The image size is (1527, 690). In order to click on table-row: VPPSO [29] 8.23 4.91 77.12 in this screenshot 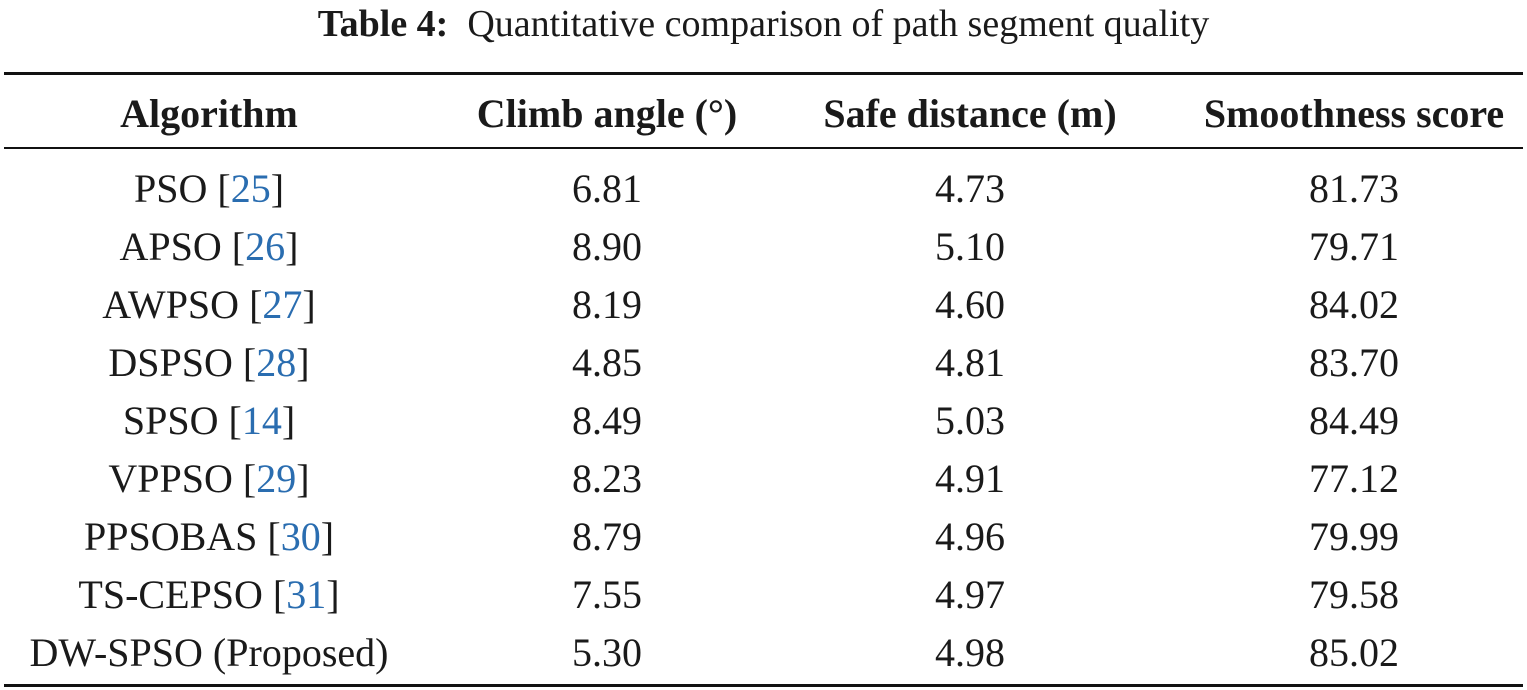, I will do `click(763, 479)`.